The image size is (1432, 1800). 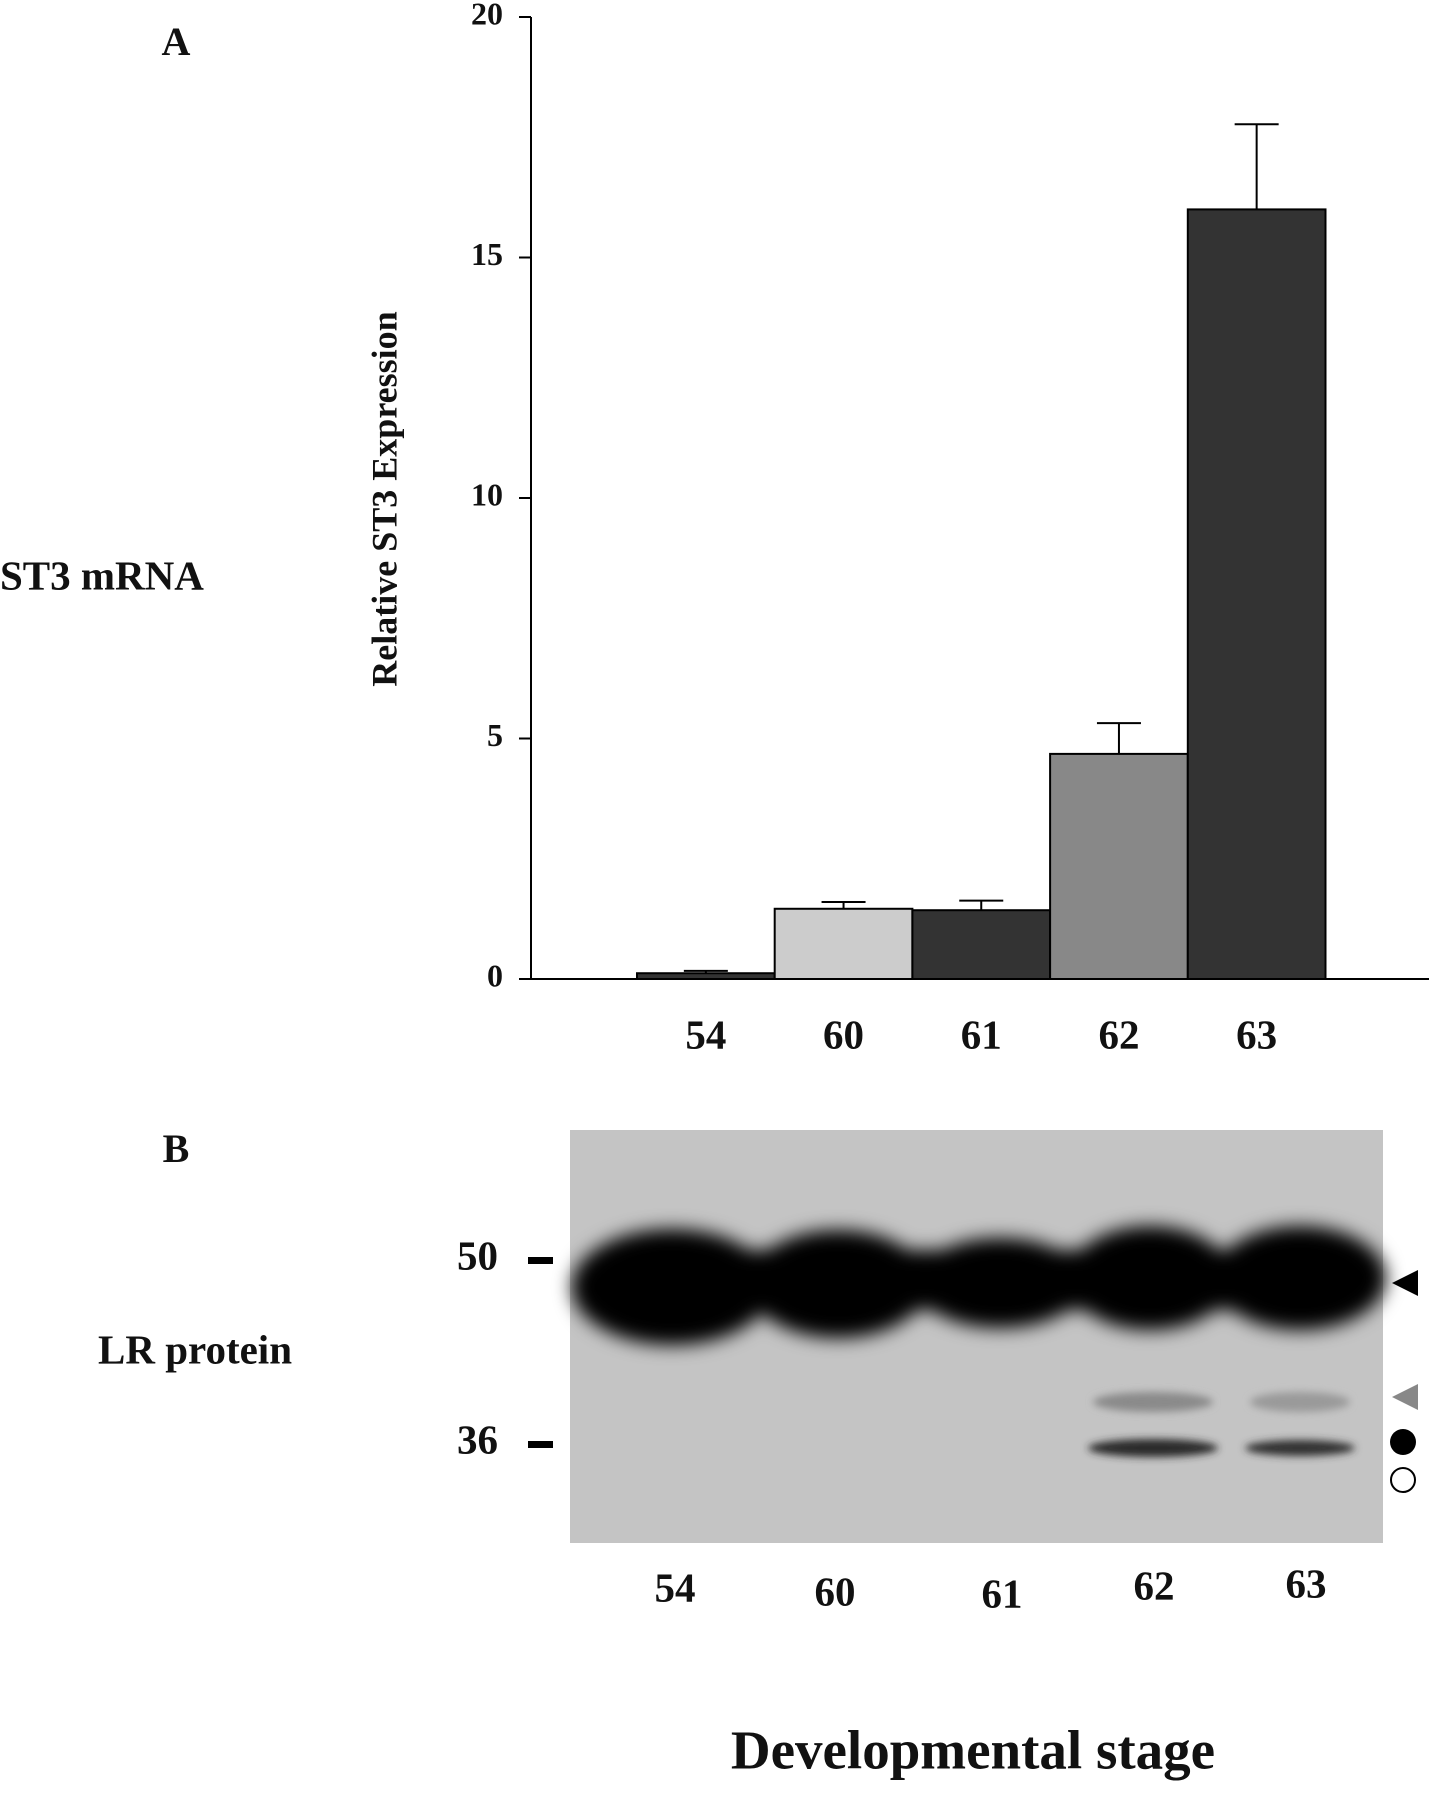 I want to click on lane-label: 63, so click(x=1306, y=1583).